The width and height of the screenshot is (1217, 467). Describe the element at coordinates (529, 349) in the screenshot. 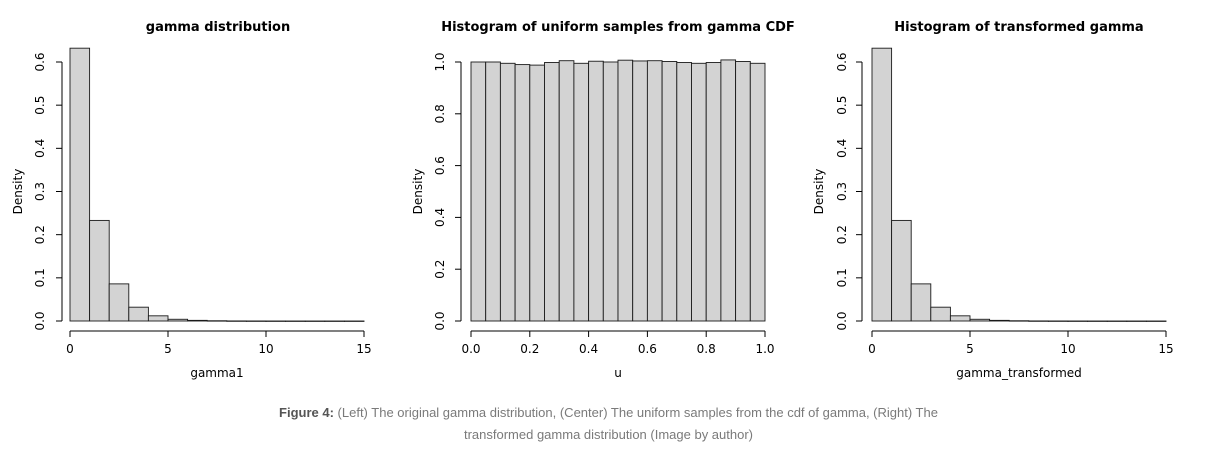

I see `x-tick-label: 0.2` at that location.